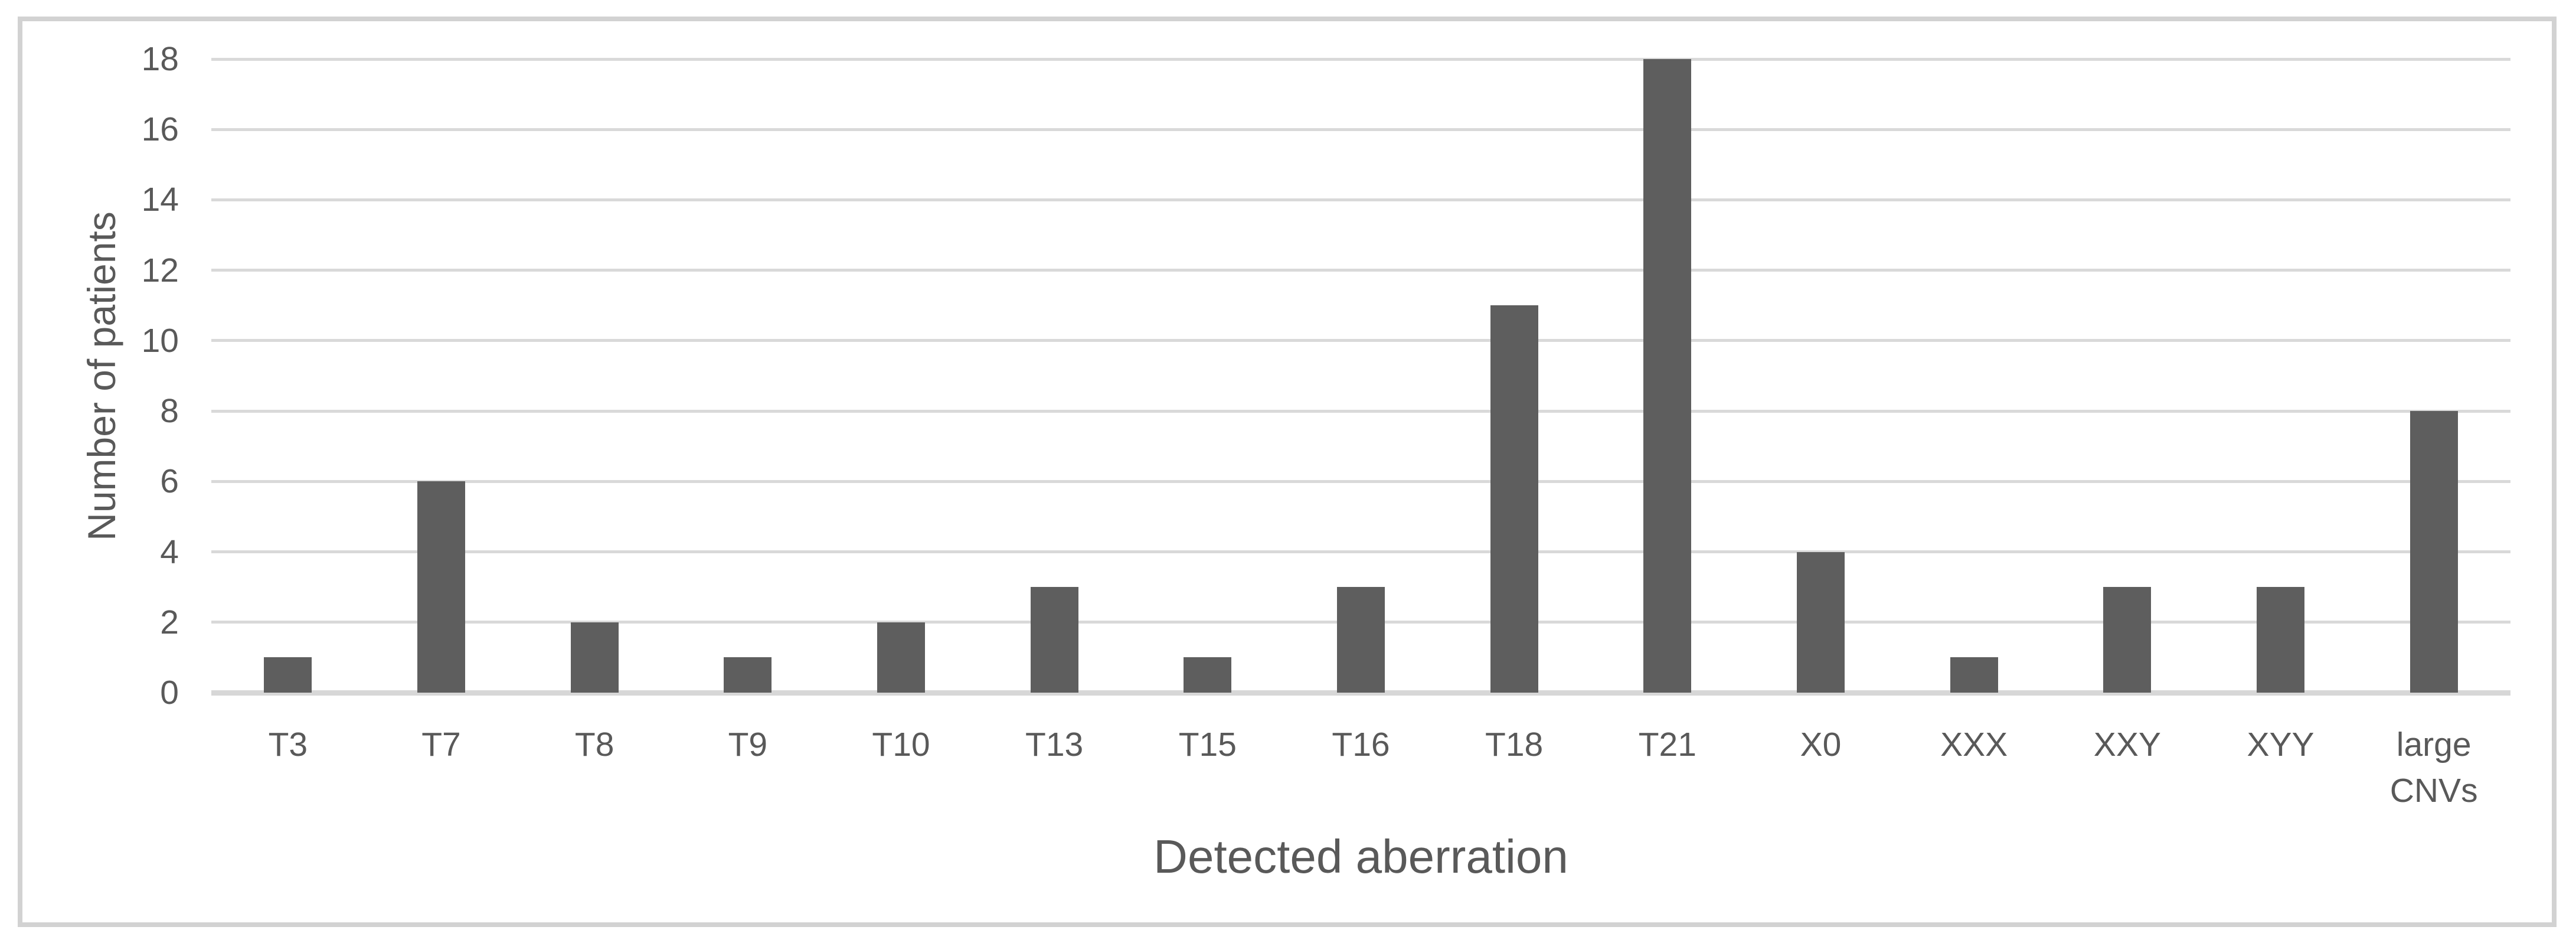 The width and height of the screenshot is (2576, 943). I want to click on y-axis-title: Number of patients, so click(101, 376).